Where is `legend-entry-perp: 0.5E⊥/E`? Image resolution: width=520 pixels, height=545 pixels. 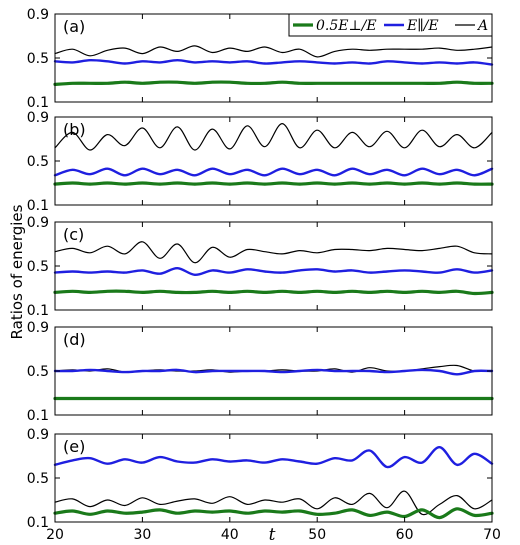 legend-entry-perp: 0.5E⊥/E is located at coordinates (346, 26).